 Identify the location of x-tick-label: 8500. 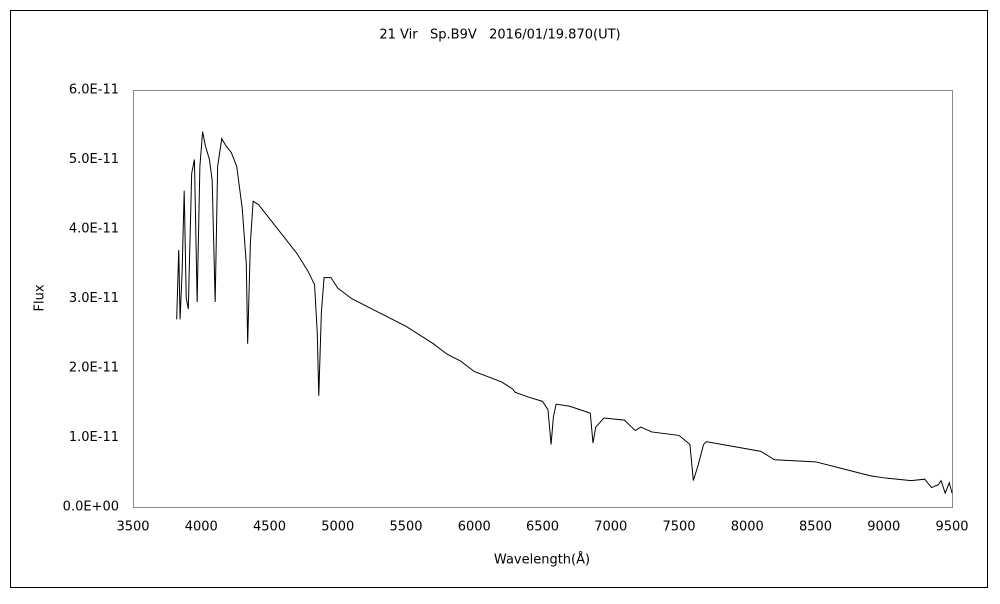
(815, 527).